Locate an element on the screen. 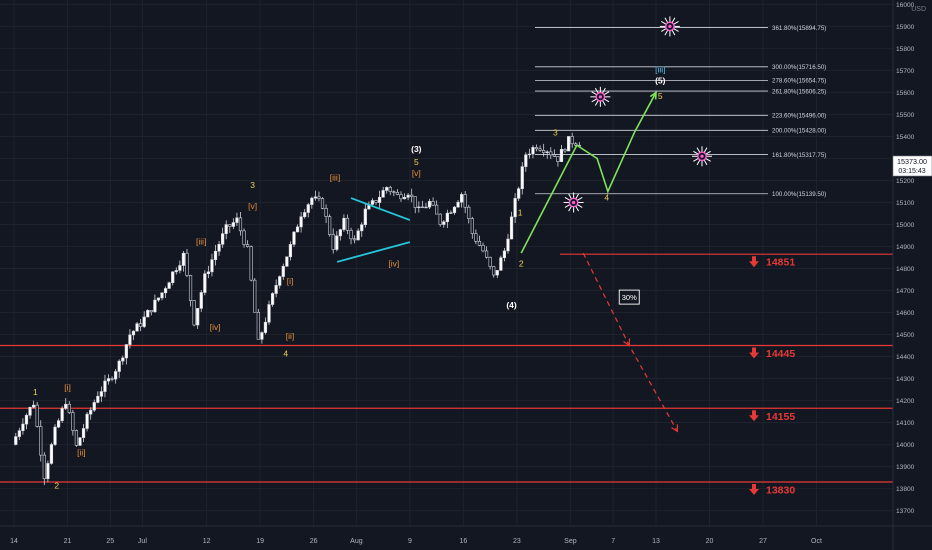  x-tick-label: 23 is located at coordinates (517, 541).